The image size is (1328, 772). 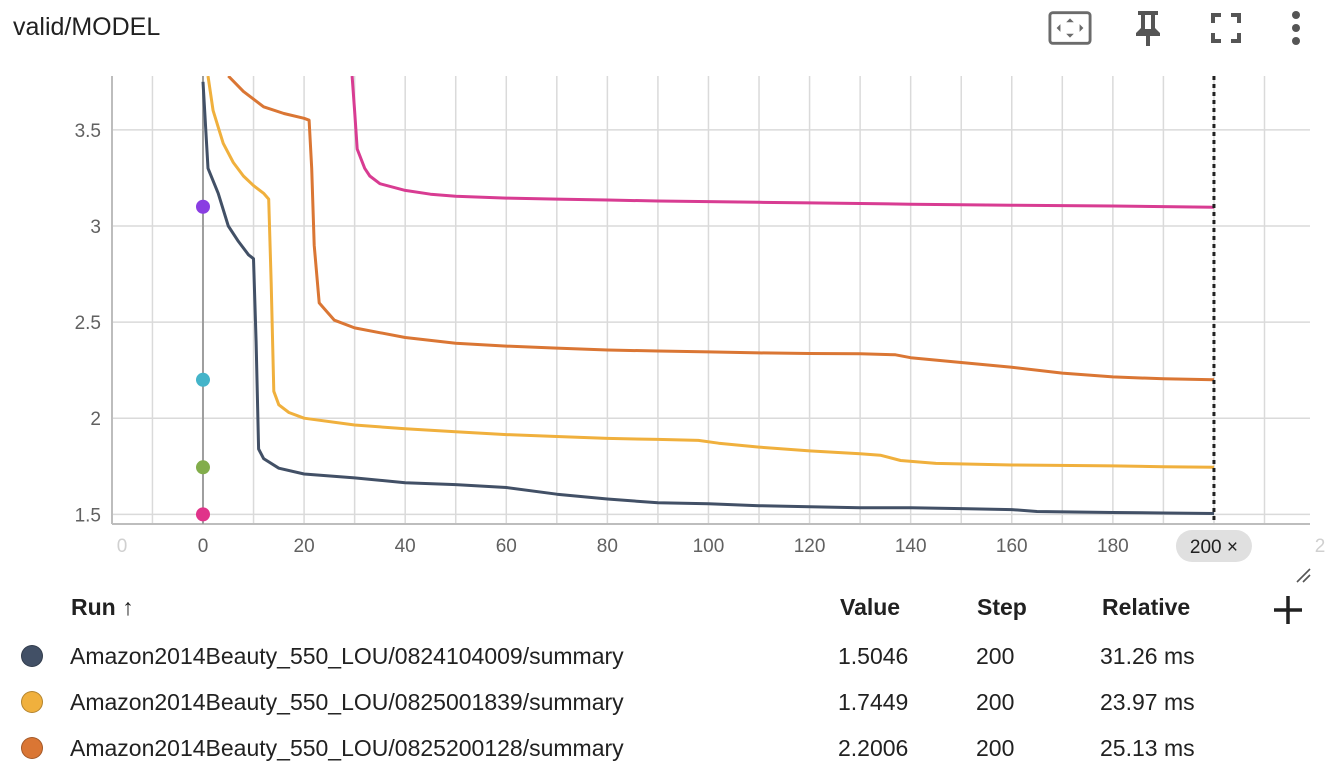 I want to click on fit-domain-icon, so click(x=1070, y=28).